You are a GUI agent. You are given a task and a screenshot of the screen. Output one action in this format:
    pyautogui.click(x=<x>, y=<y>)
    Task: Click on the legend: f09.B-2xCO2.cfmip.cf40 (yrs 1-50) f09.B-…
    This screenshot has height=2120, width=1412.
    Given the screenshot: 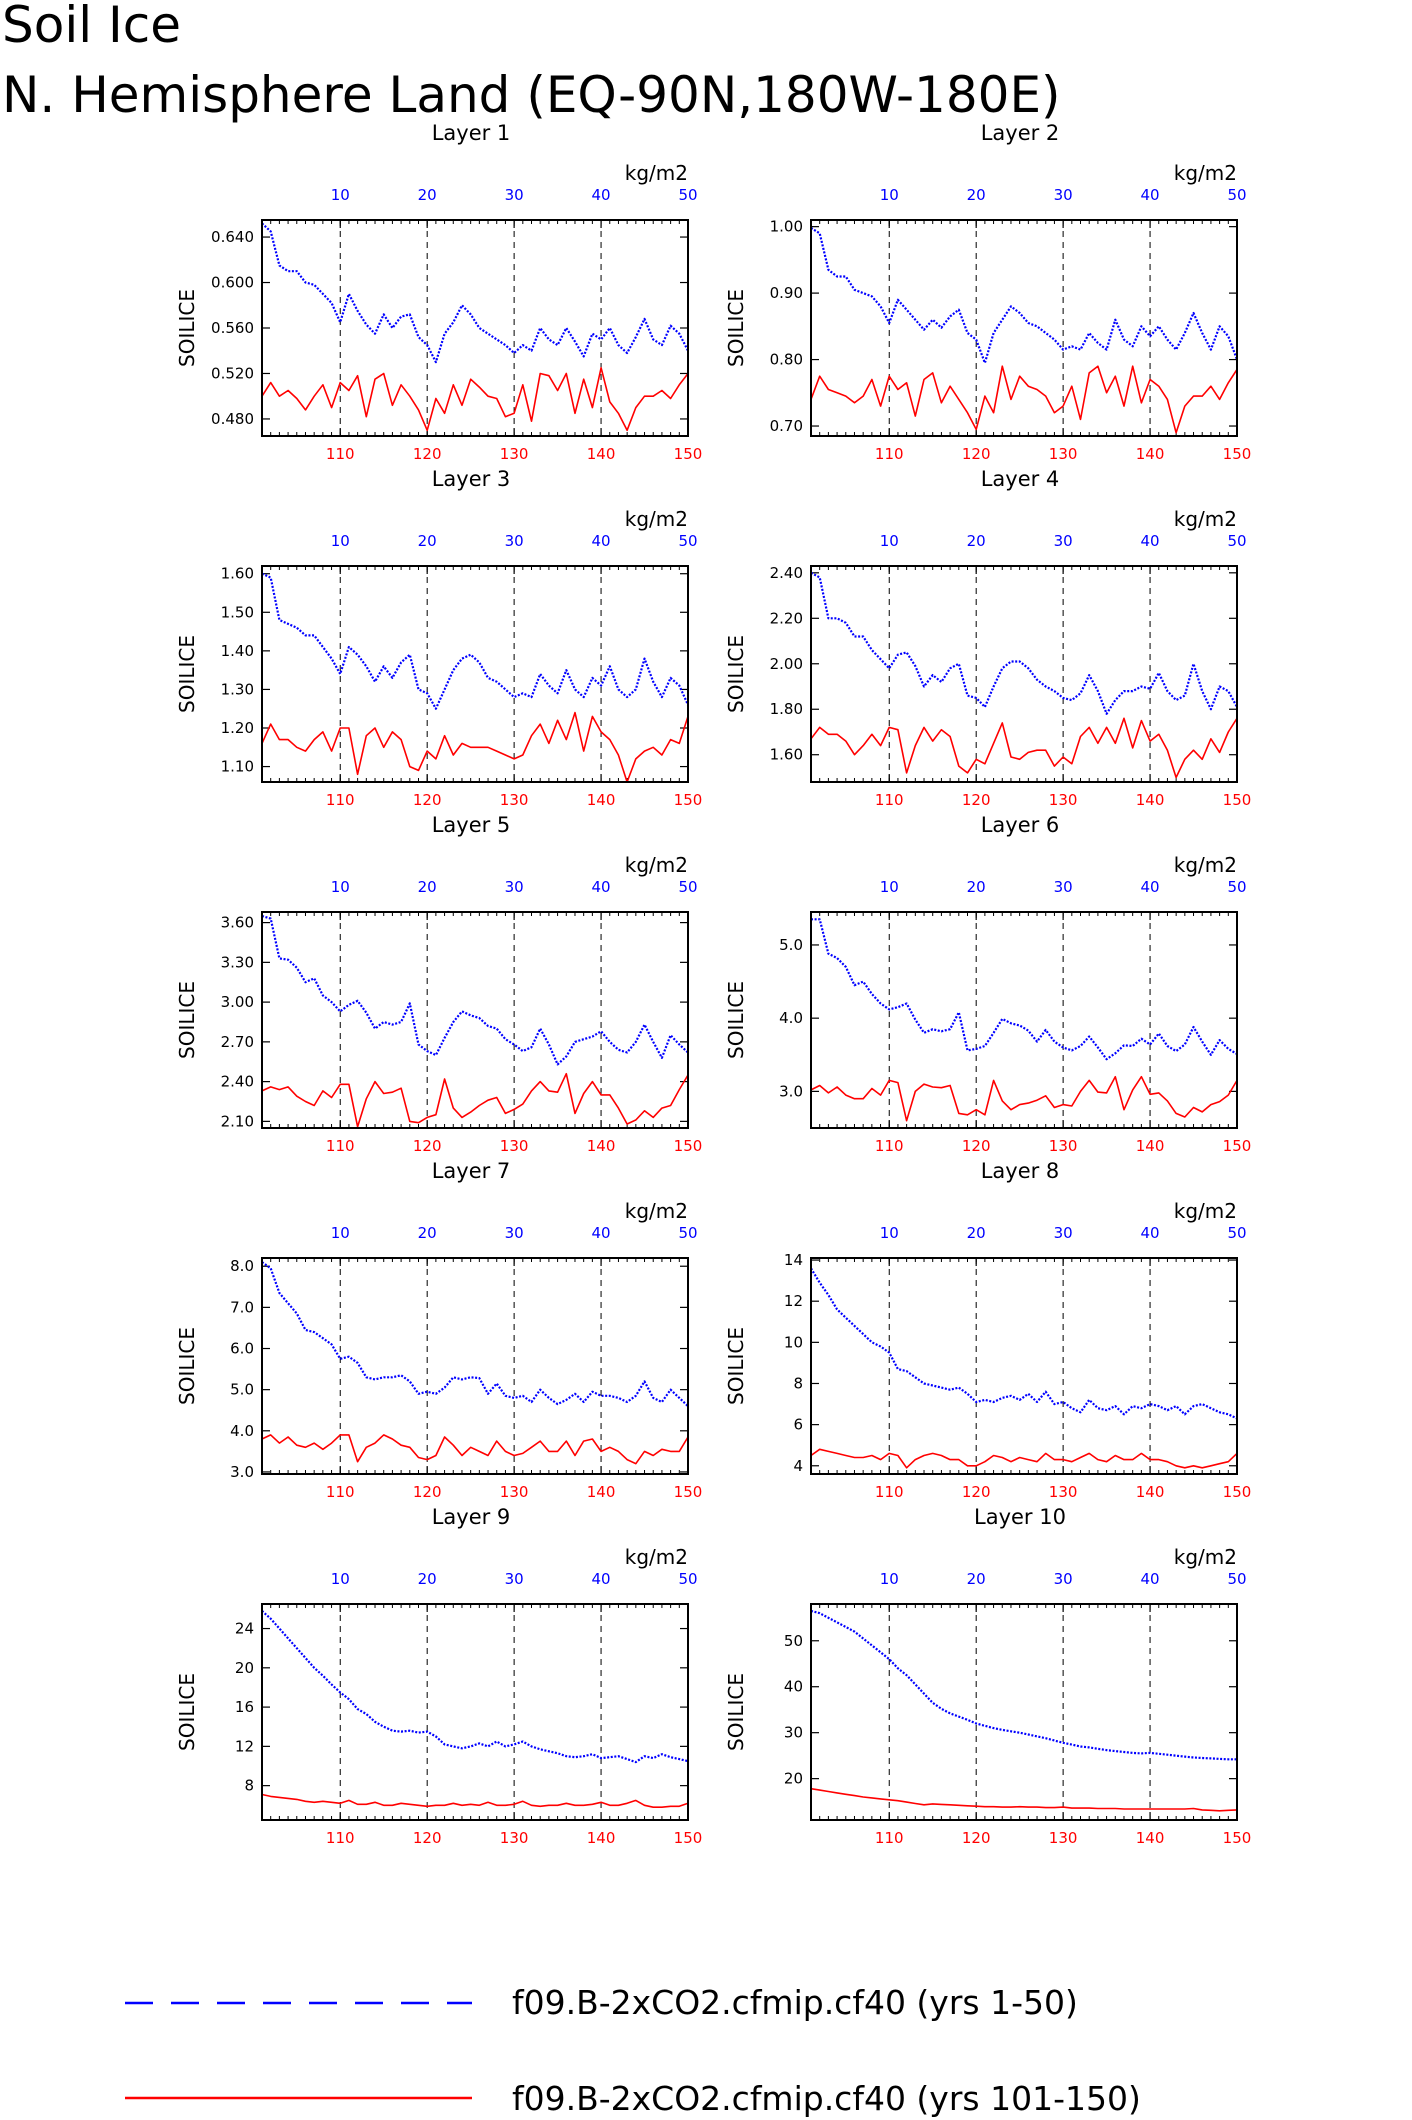 What is the action you would take?
    pyautogui.click(x=633, y=2050)
    